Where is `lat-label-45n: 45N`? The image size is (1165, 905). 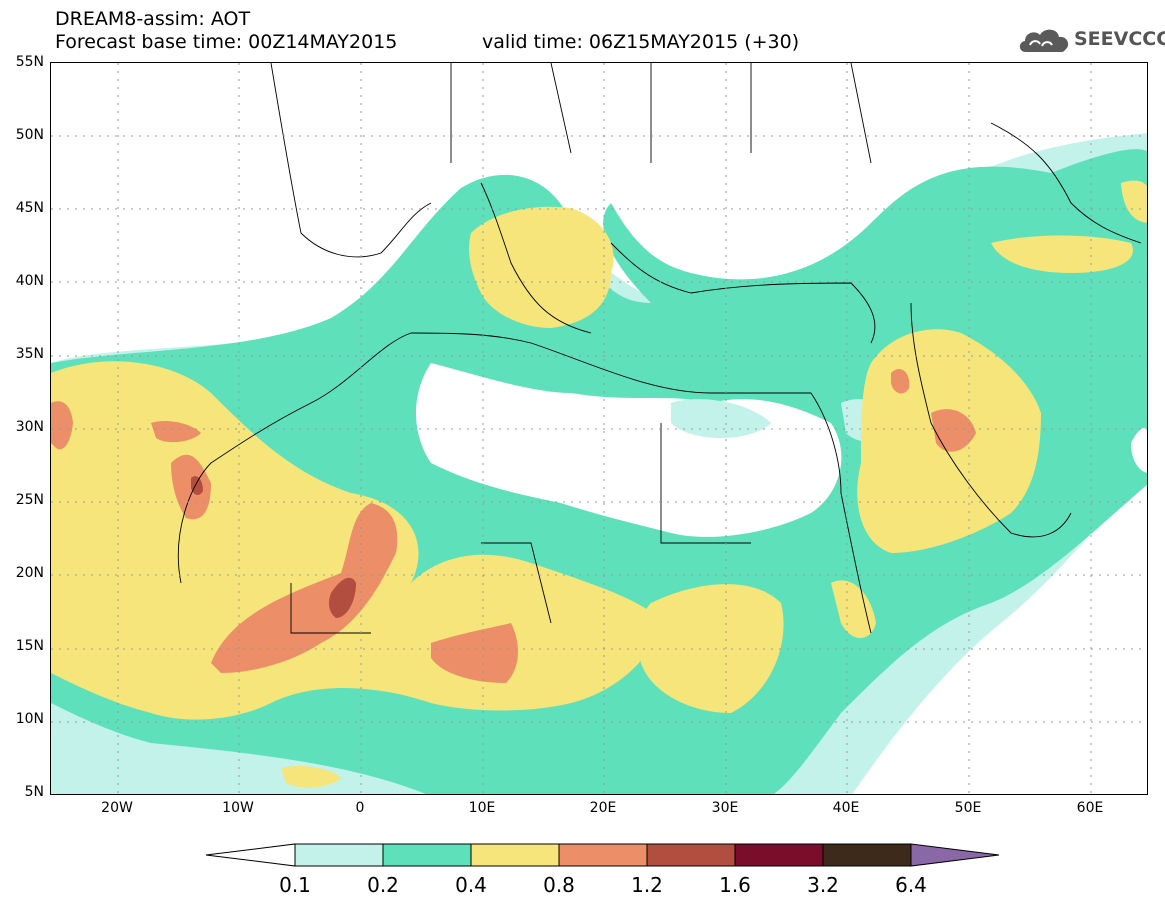
lat-label-45n: 45N is located at coordinates (29, 208).